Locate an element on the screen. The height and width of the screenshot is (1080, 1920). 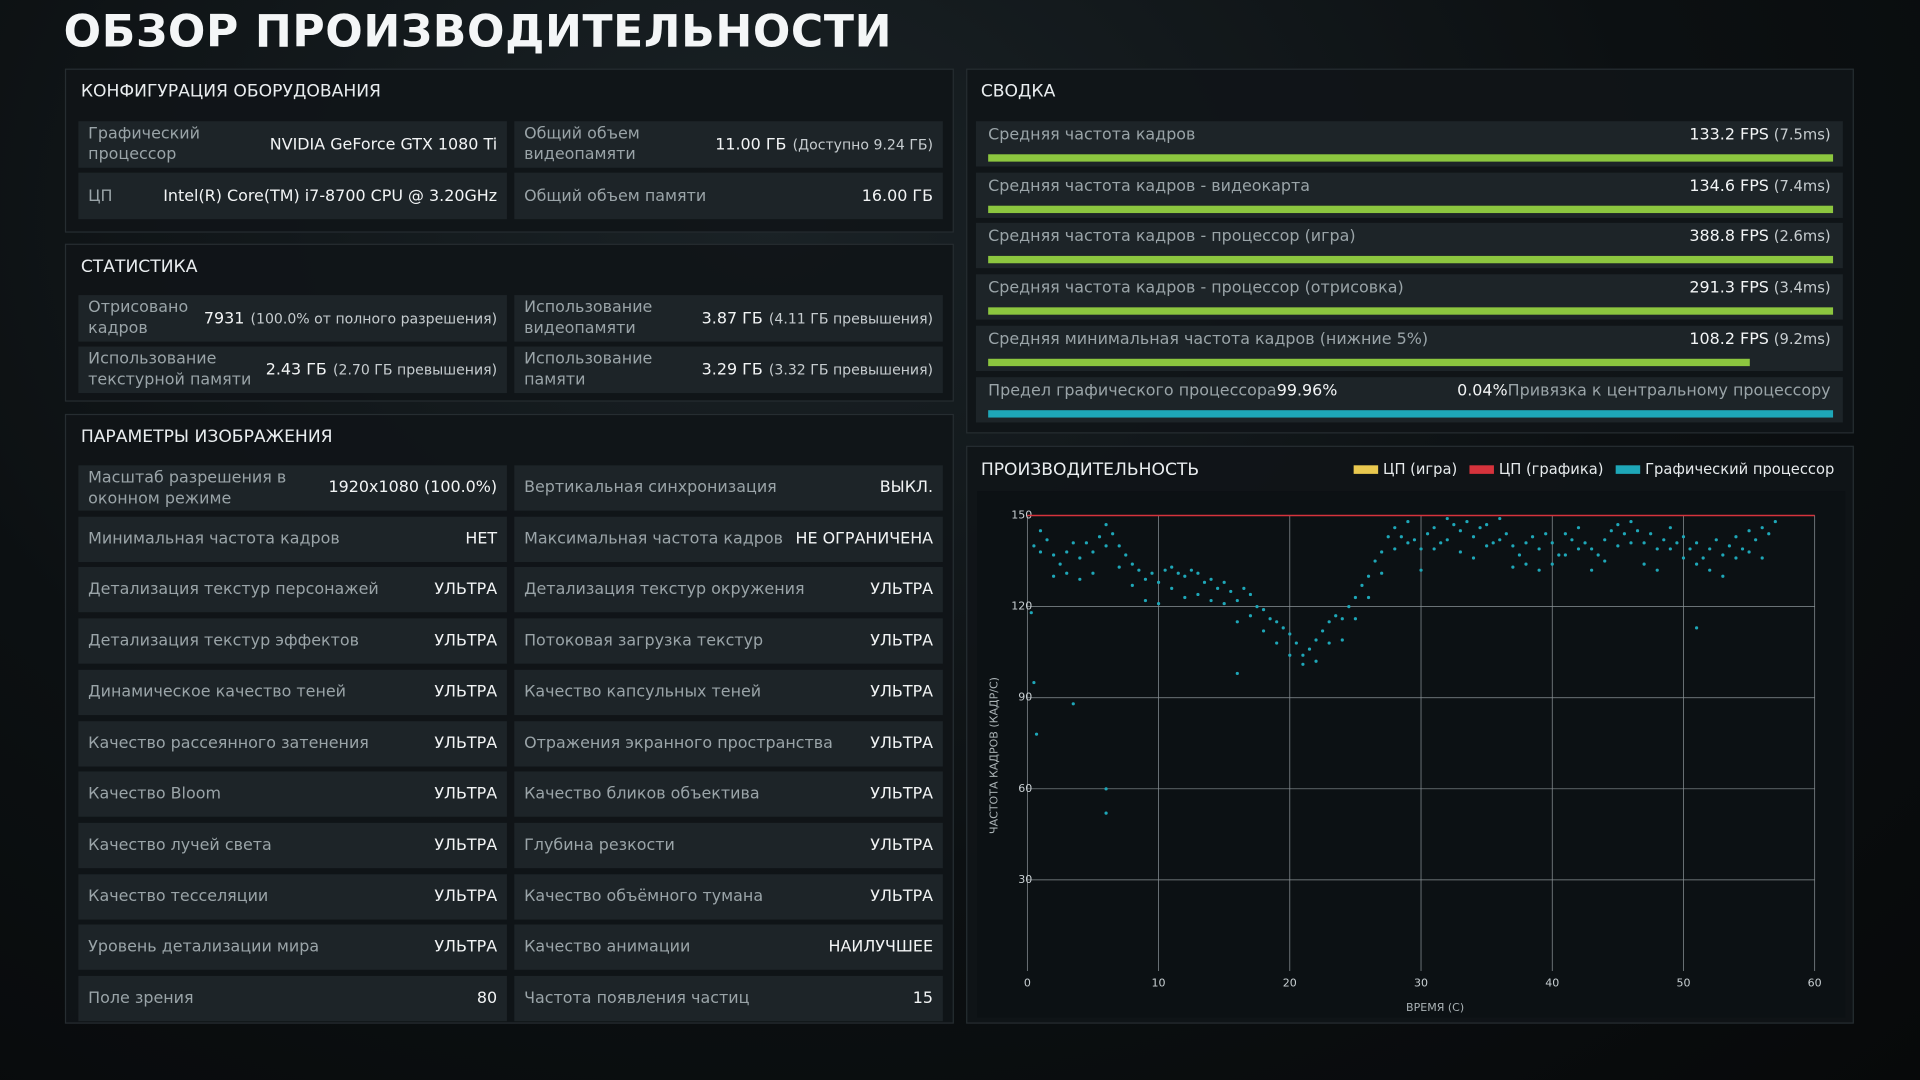
cell-label: Глубина резкости is located at coordinates (599, 845).